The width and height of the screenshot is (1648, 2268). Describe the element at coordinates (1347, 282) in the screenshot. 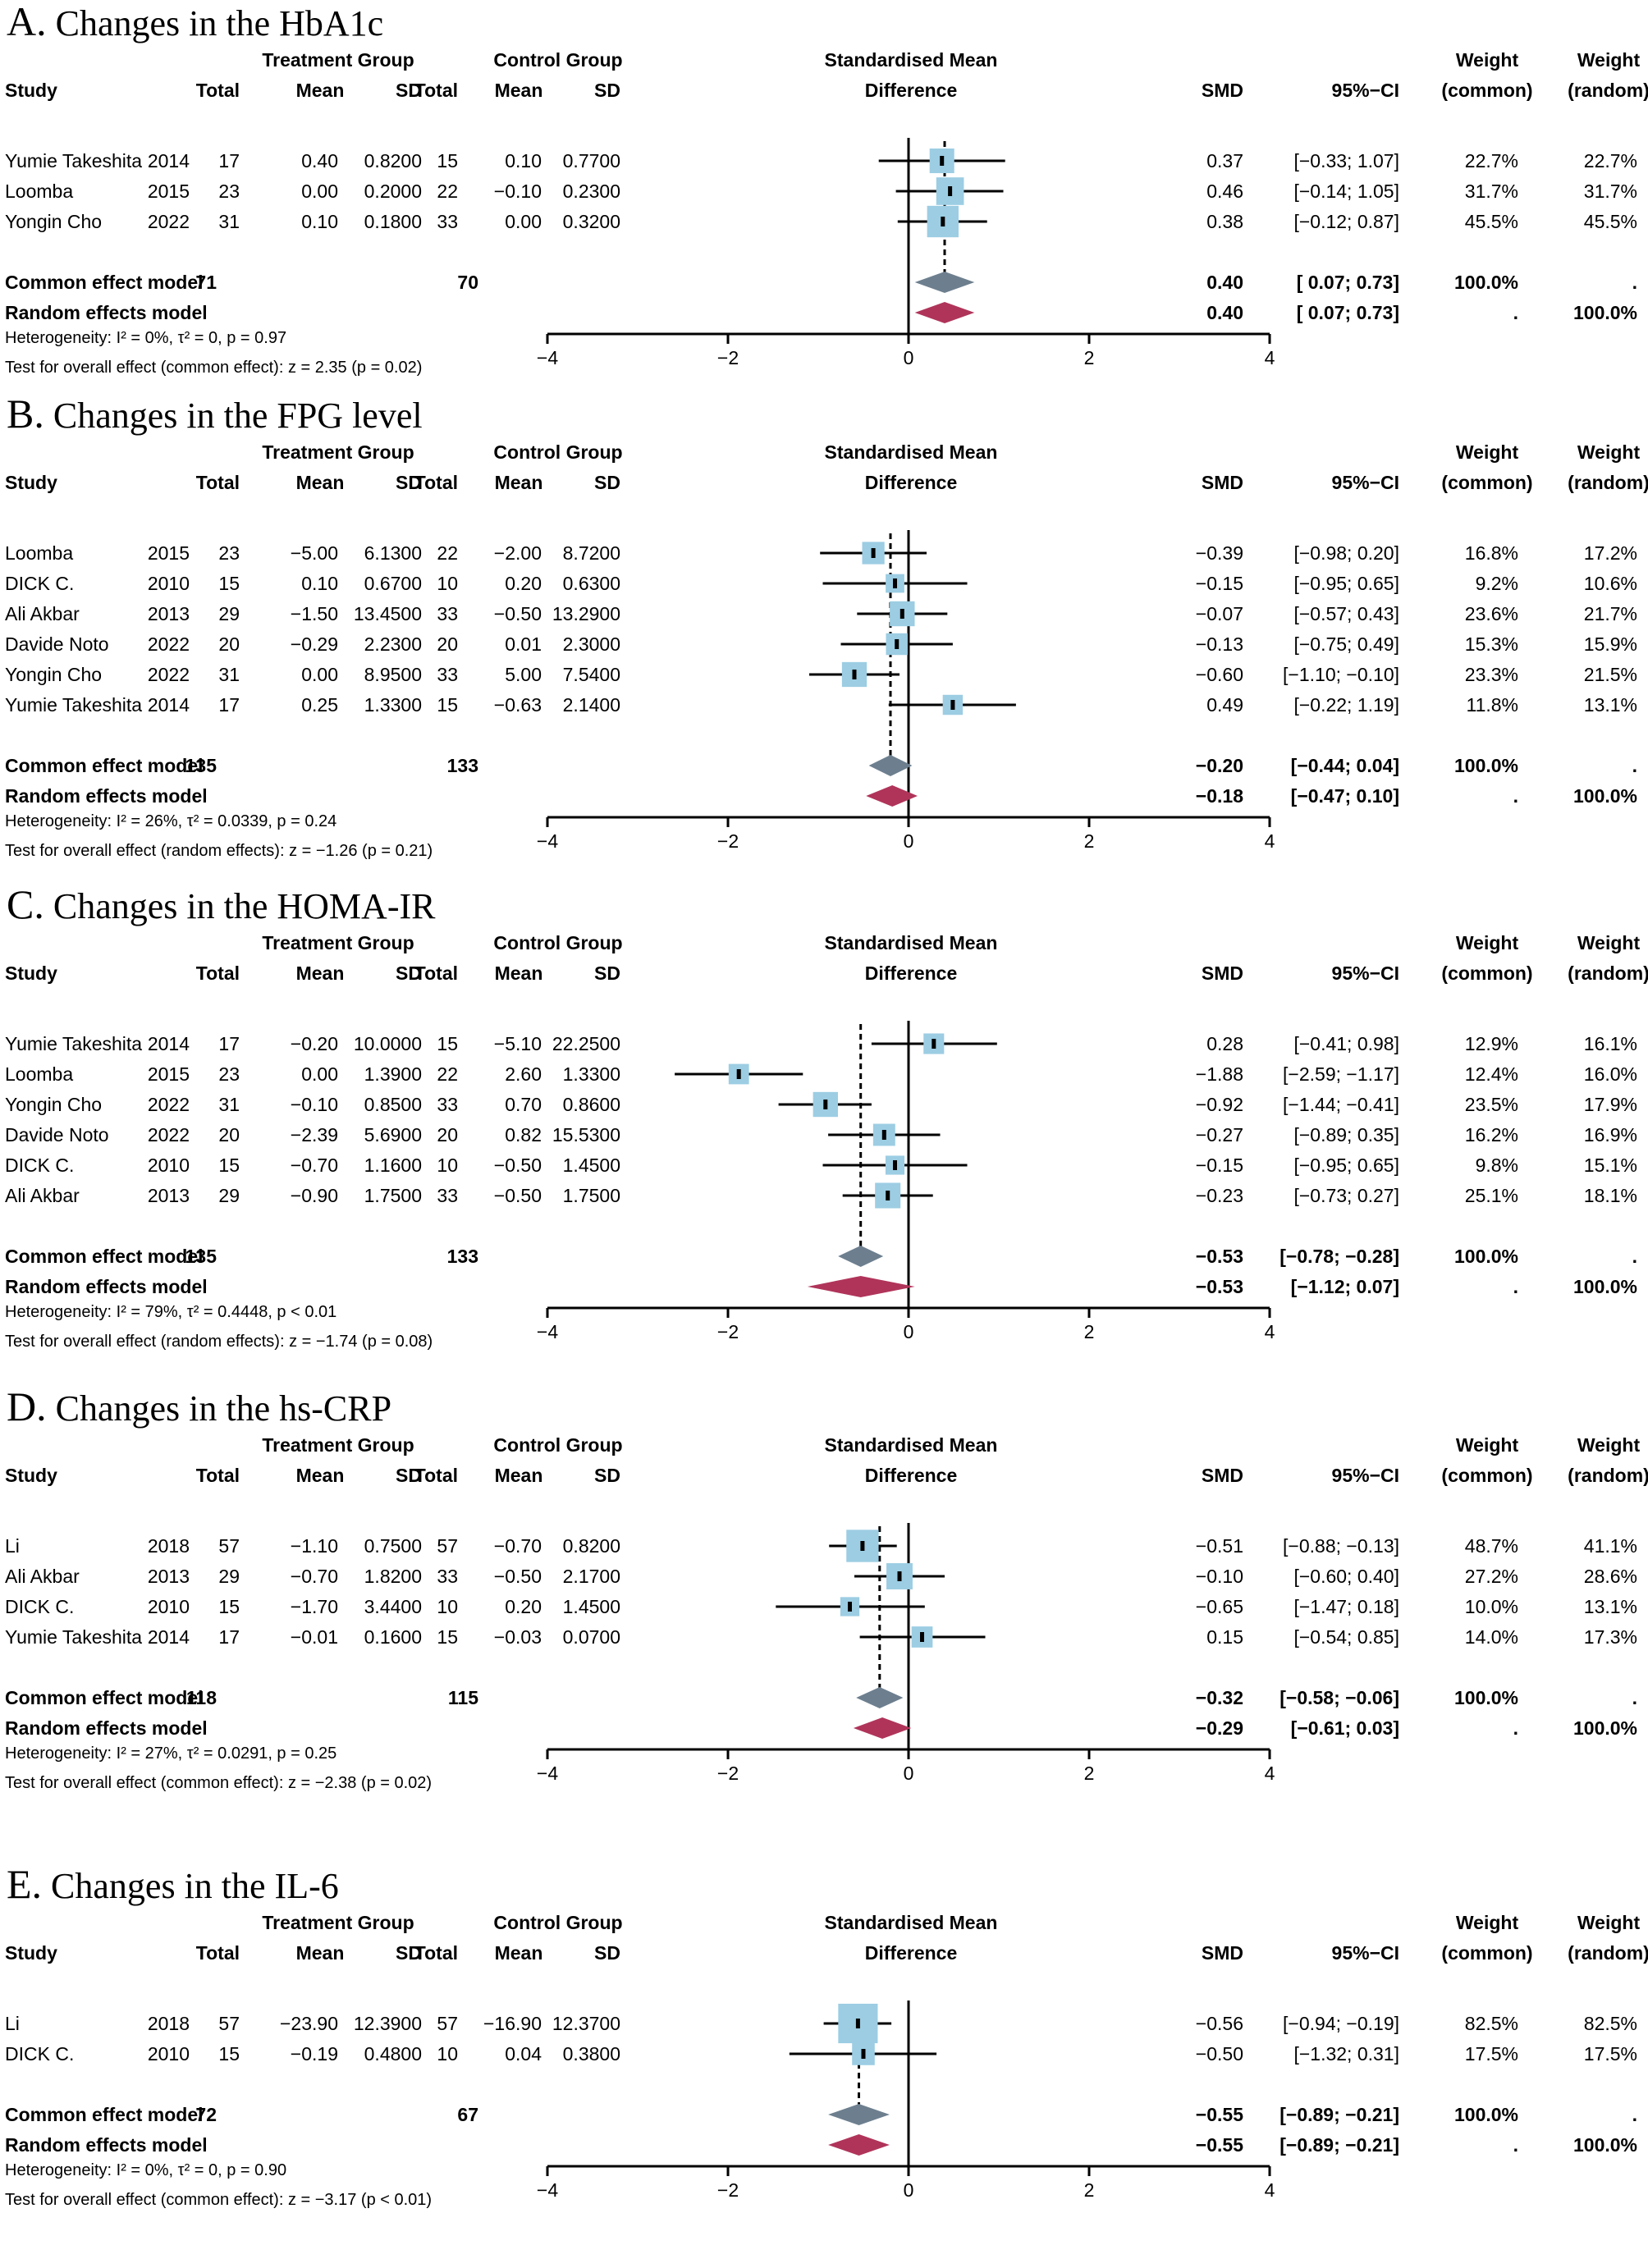

I see `common-ci: [ 0.07; 0.73]` at that location.